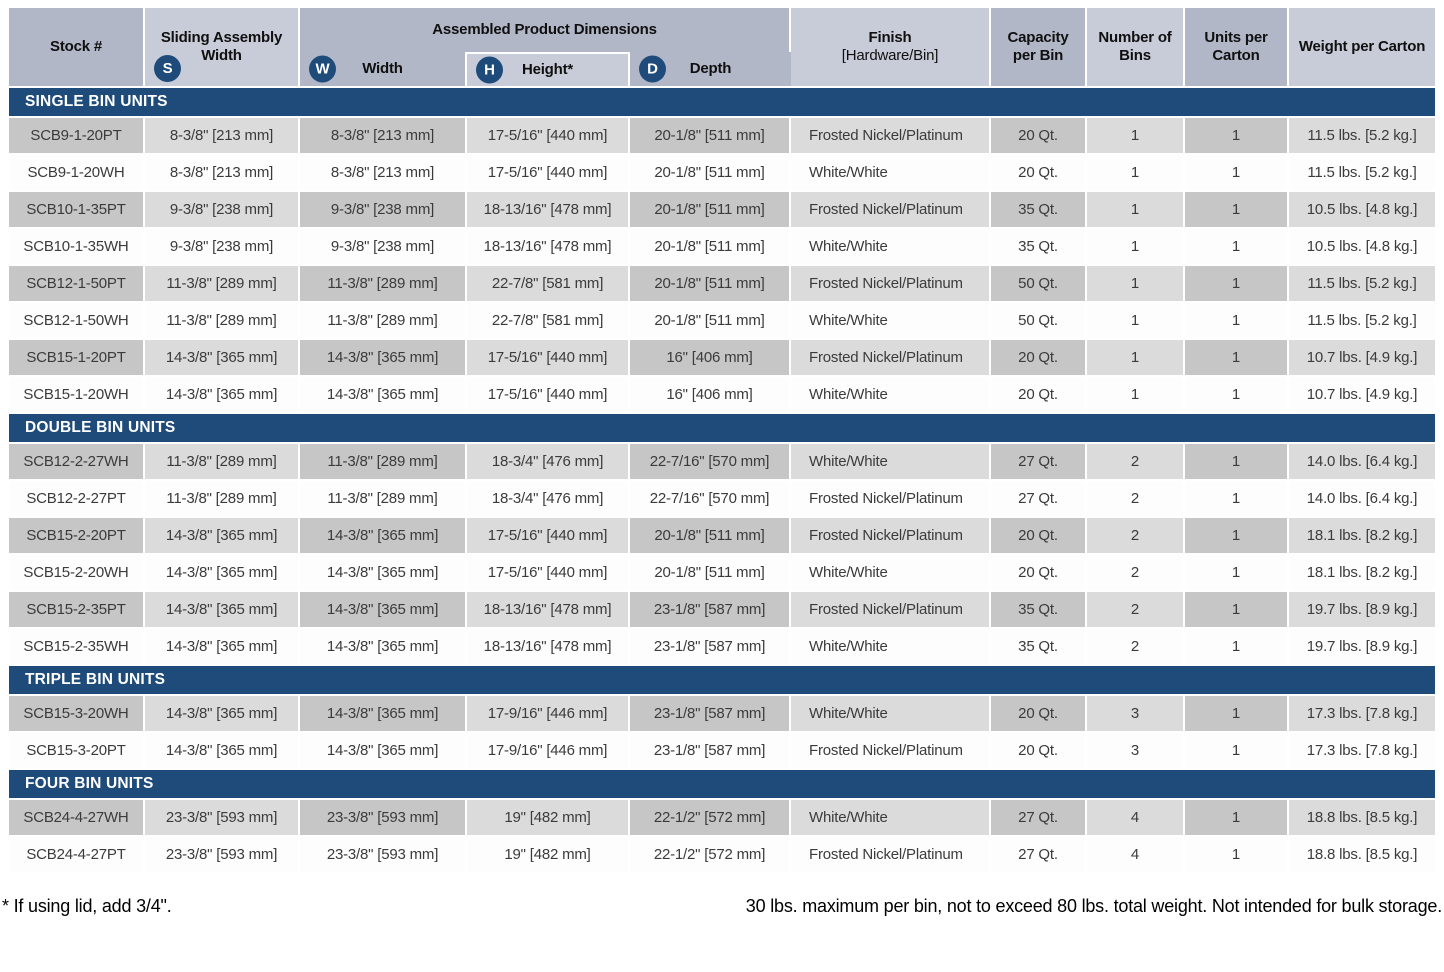 This screenshot has width=1444, height=972. I want to click on assembled-height: 17-9/16" [446 mm], so click(548, 751).